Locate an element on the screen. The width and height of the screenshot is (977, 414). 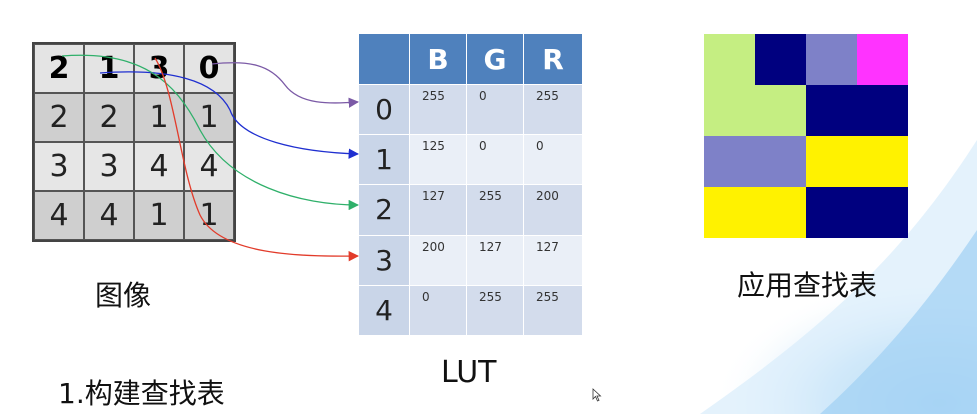
lut-index: 1 is located at coordinates (384, 160).